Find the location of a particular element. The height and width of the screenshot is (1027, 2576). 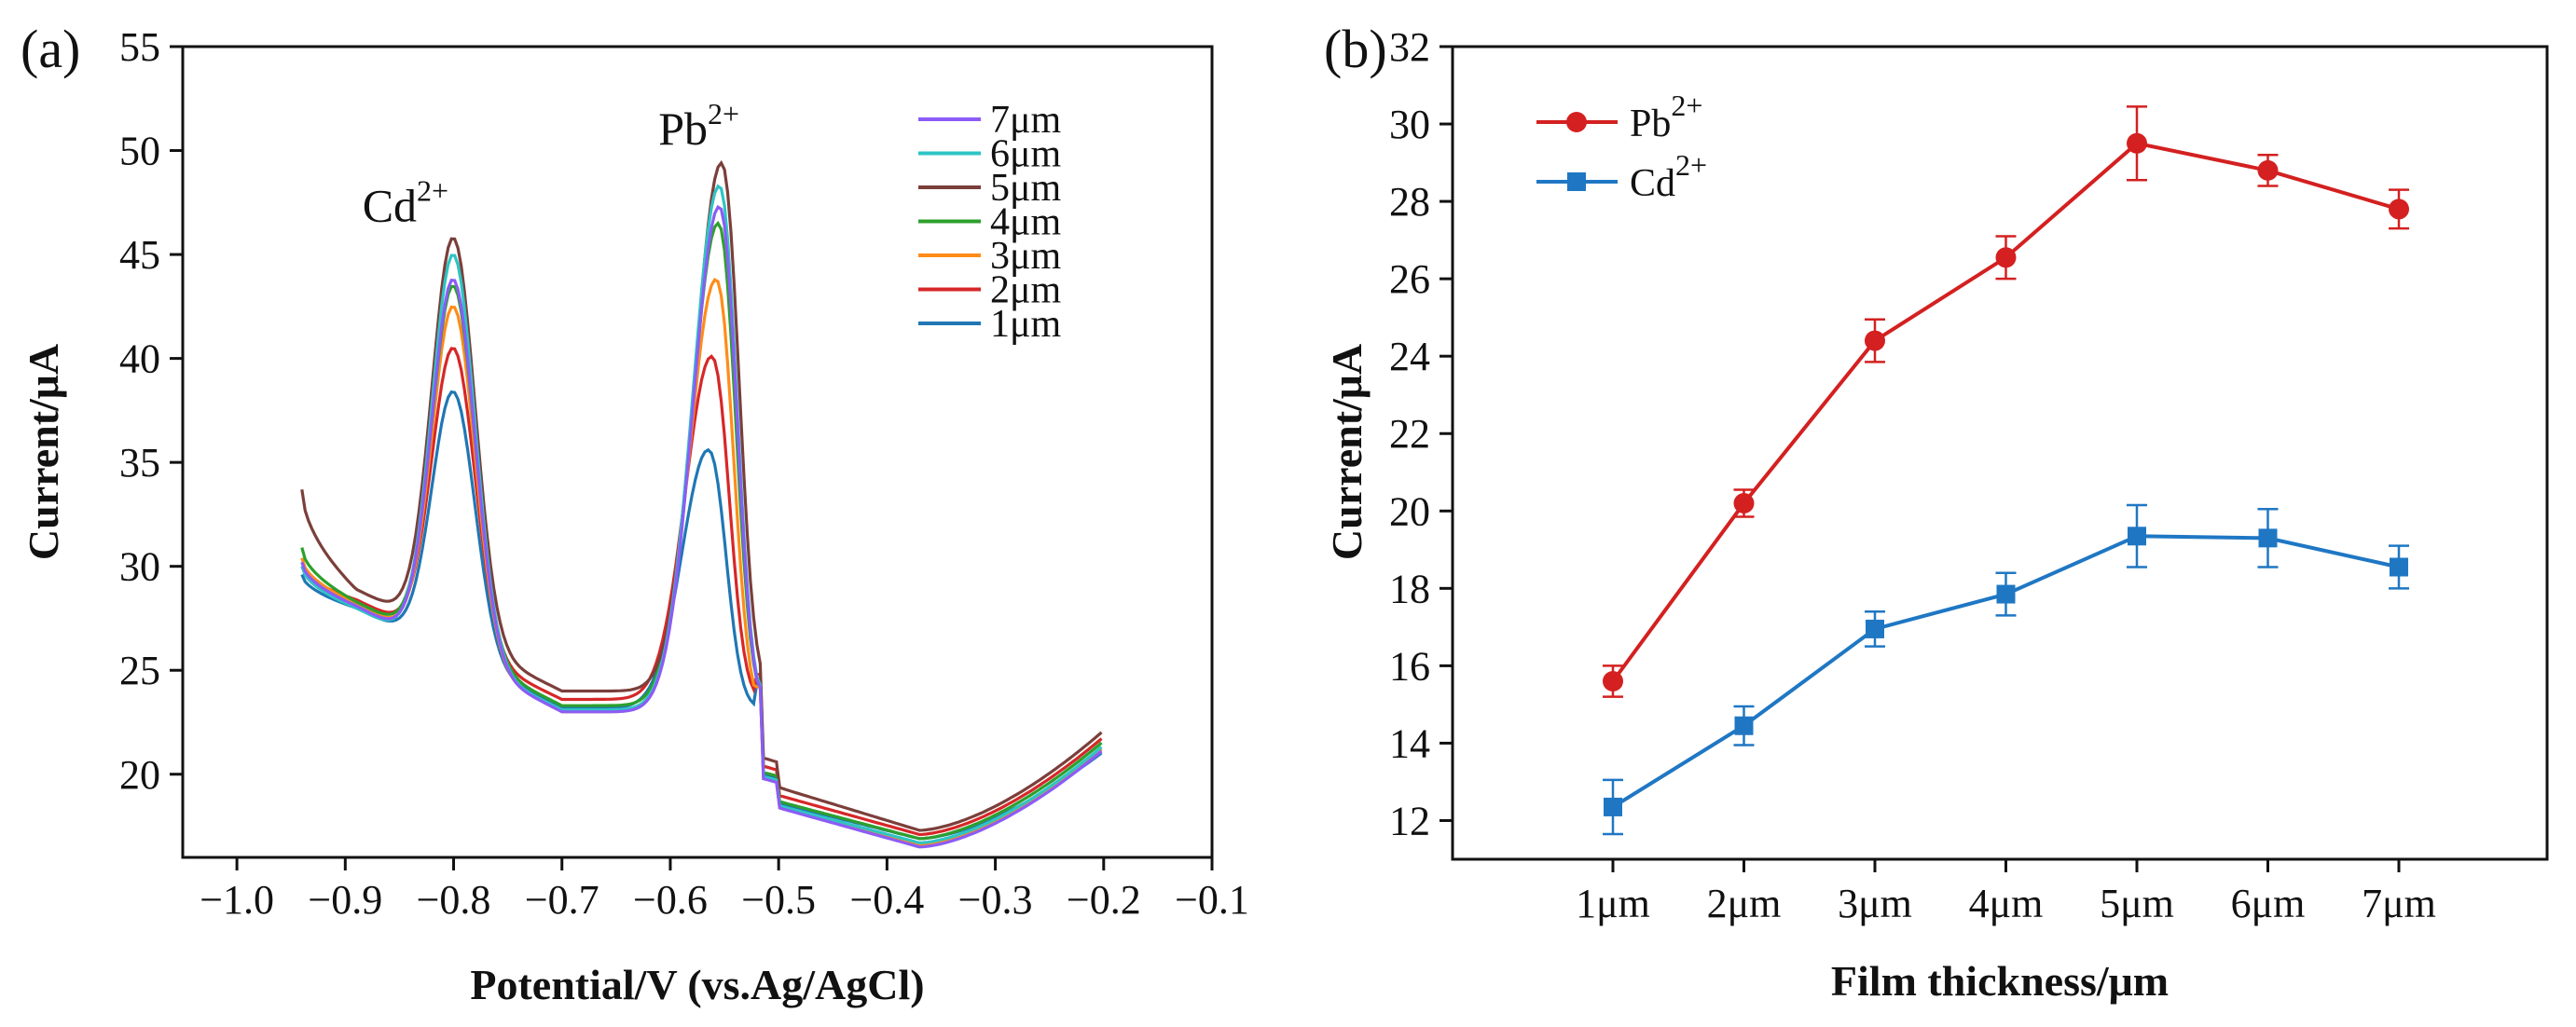

x-tick-label: −1.0 is located at coordinates (237, 900).